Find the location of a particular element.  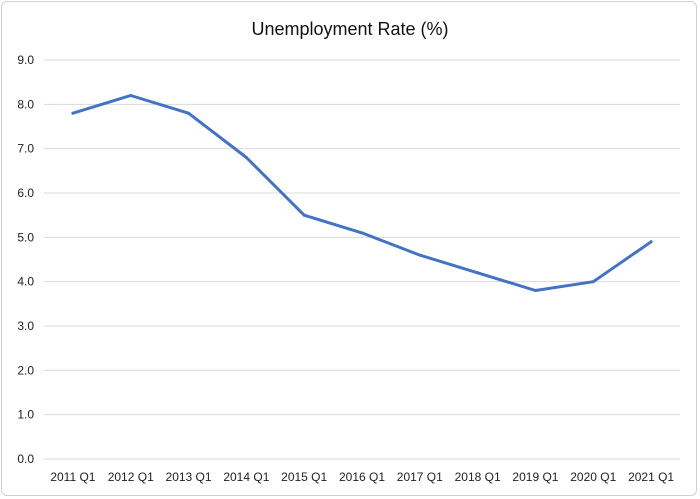

chart-title: Unemployment Rate (%) is located at coordinates (350, 29).